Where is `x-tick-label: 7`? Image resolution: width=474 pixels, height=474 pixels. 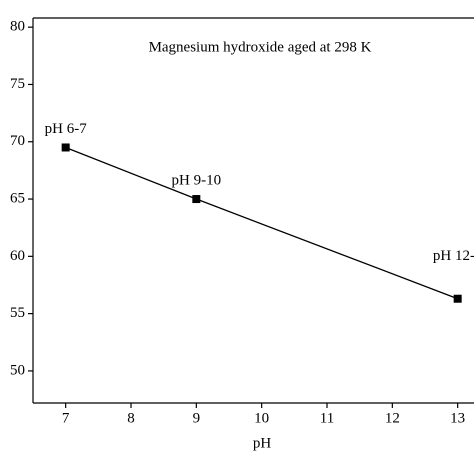 x-tick-label: 7 is located at coordinates (66, 418).